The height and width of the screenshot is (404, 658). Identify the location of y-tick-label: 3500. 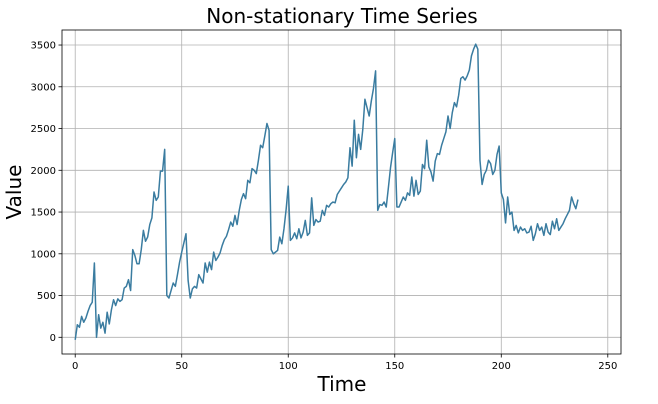
(43, 46).